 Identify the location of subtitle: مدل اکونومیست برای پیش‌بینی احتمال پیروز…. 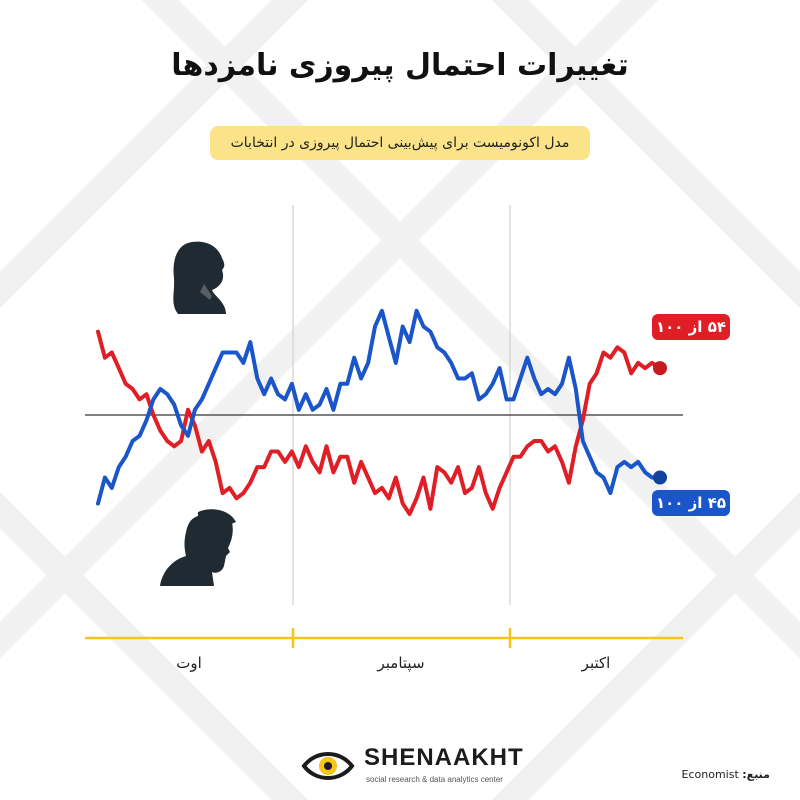
(400, 143).